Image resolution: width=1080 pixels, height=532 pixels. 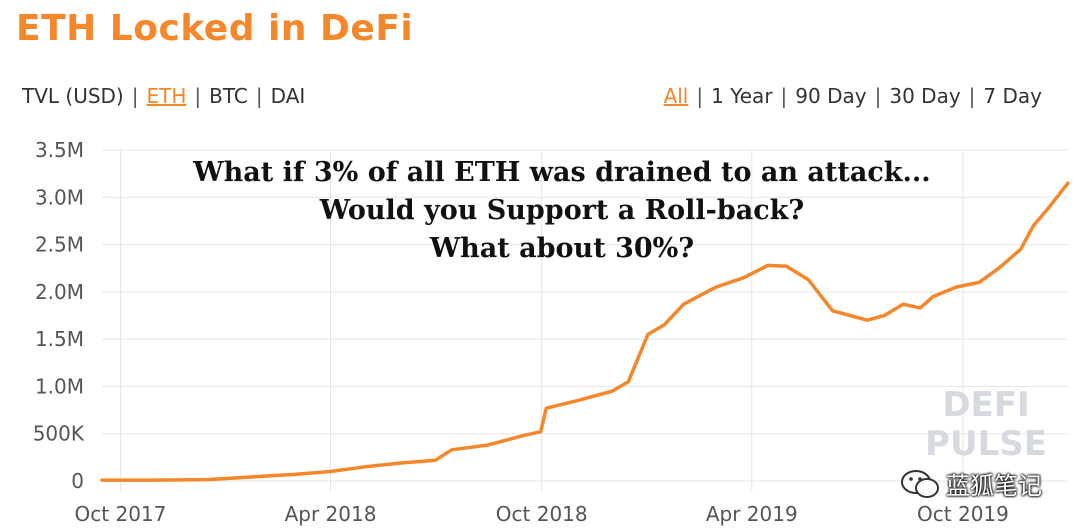 What do you see at coordinates (331, 514) in the screenshot?
I see `x-tick-label: Apr 2018` at bounding box center [331, 514].